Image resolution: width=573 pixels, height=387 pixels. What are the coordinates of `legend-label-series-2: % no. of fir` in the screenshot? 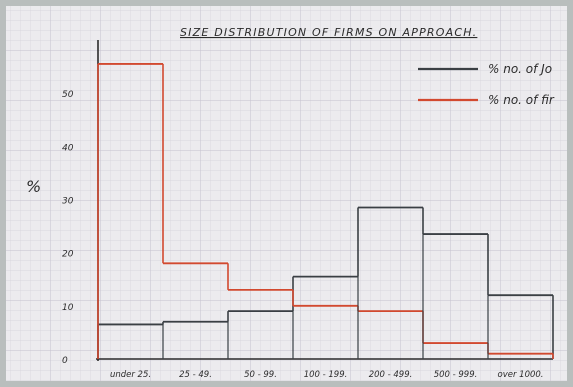 It's located at (521, 100).